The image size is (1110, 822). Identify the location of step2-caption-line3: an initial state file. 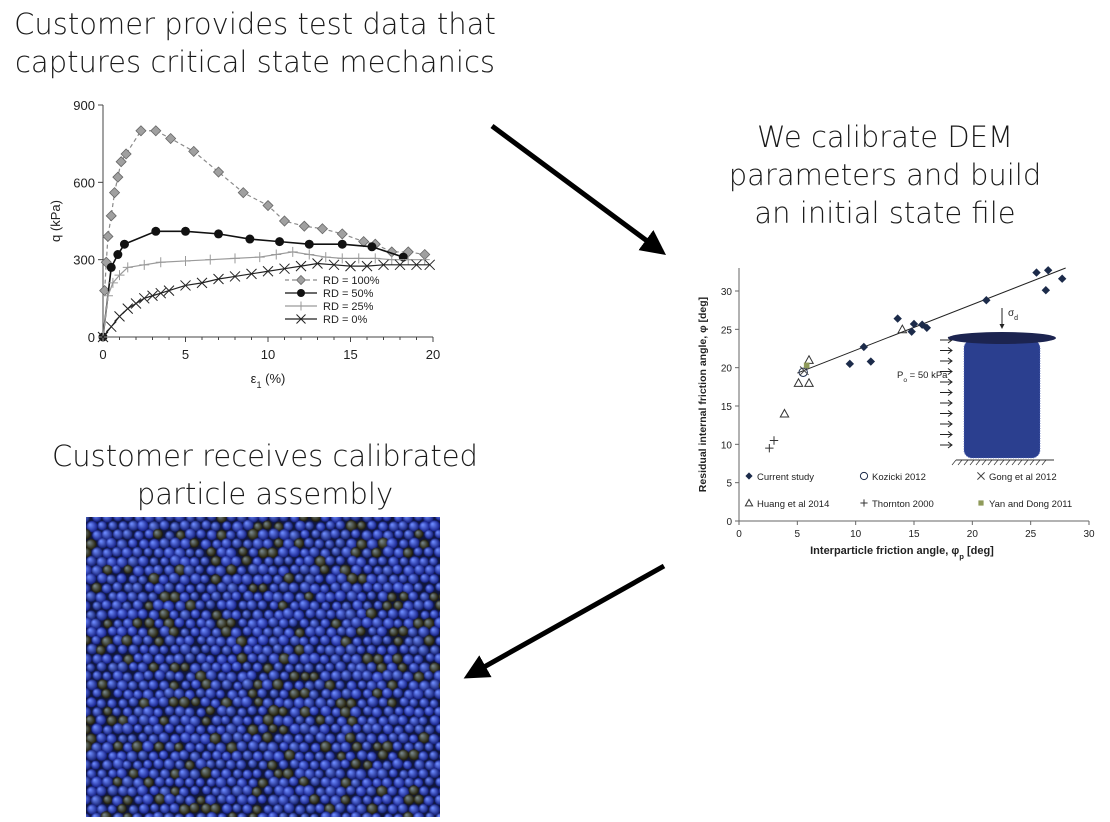
(885, 213).